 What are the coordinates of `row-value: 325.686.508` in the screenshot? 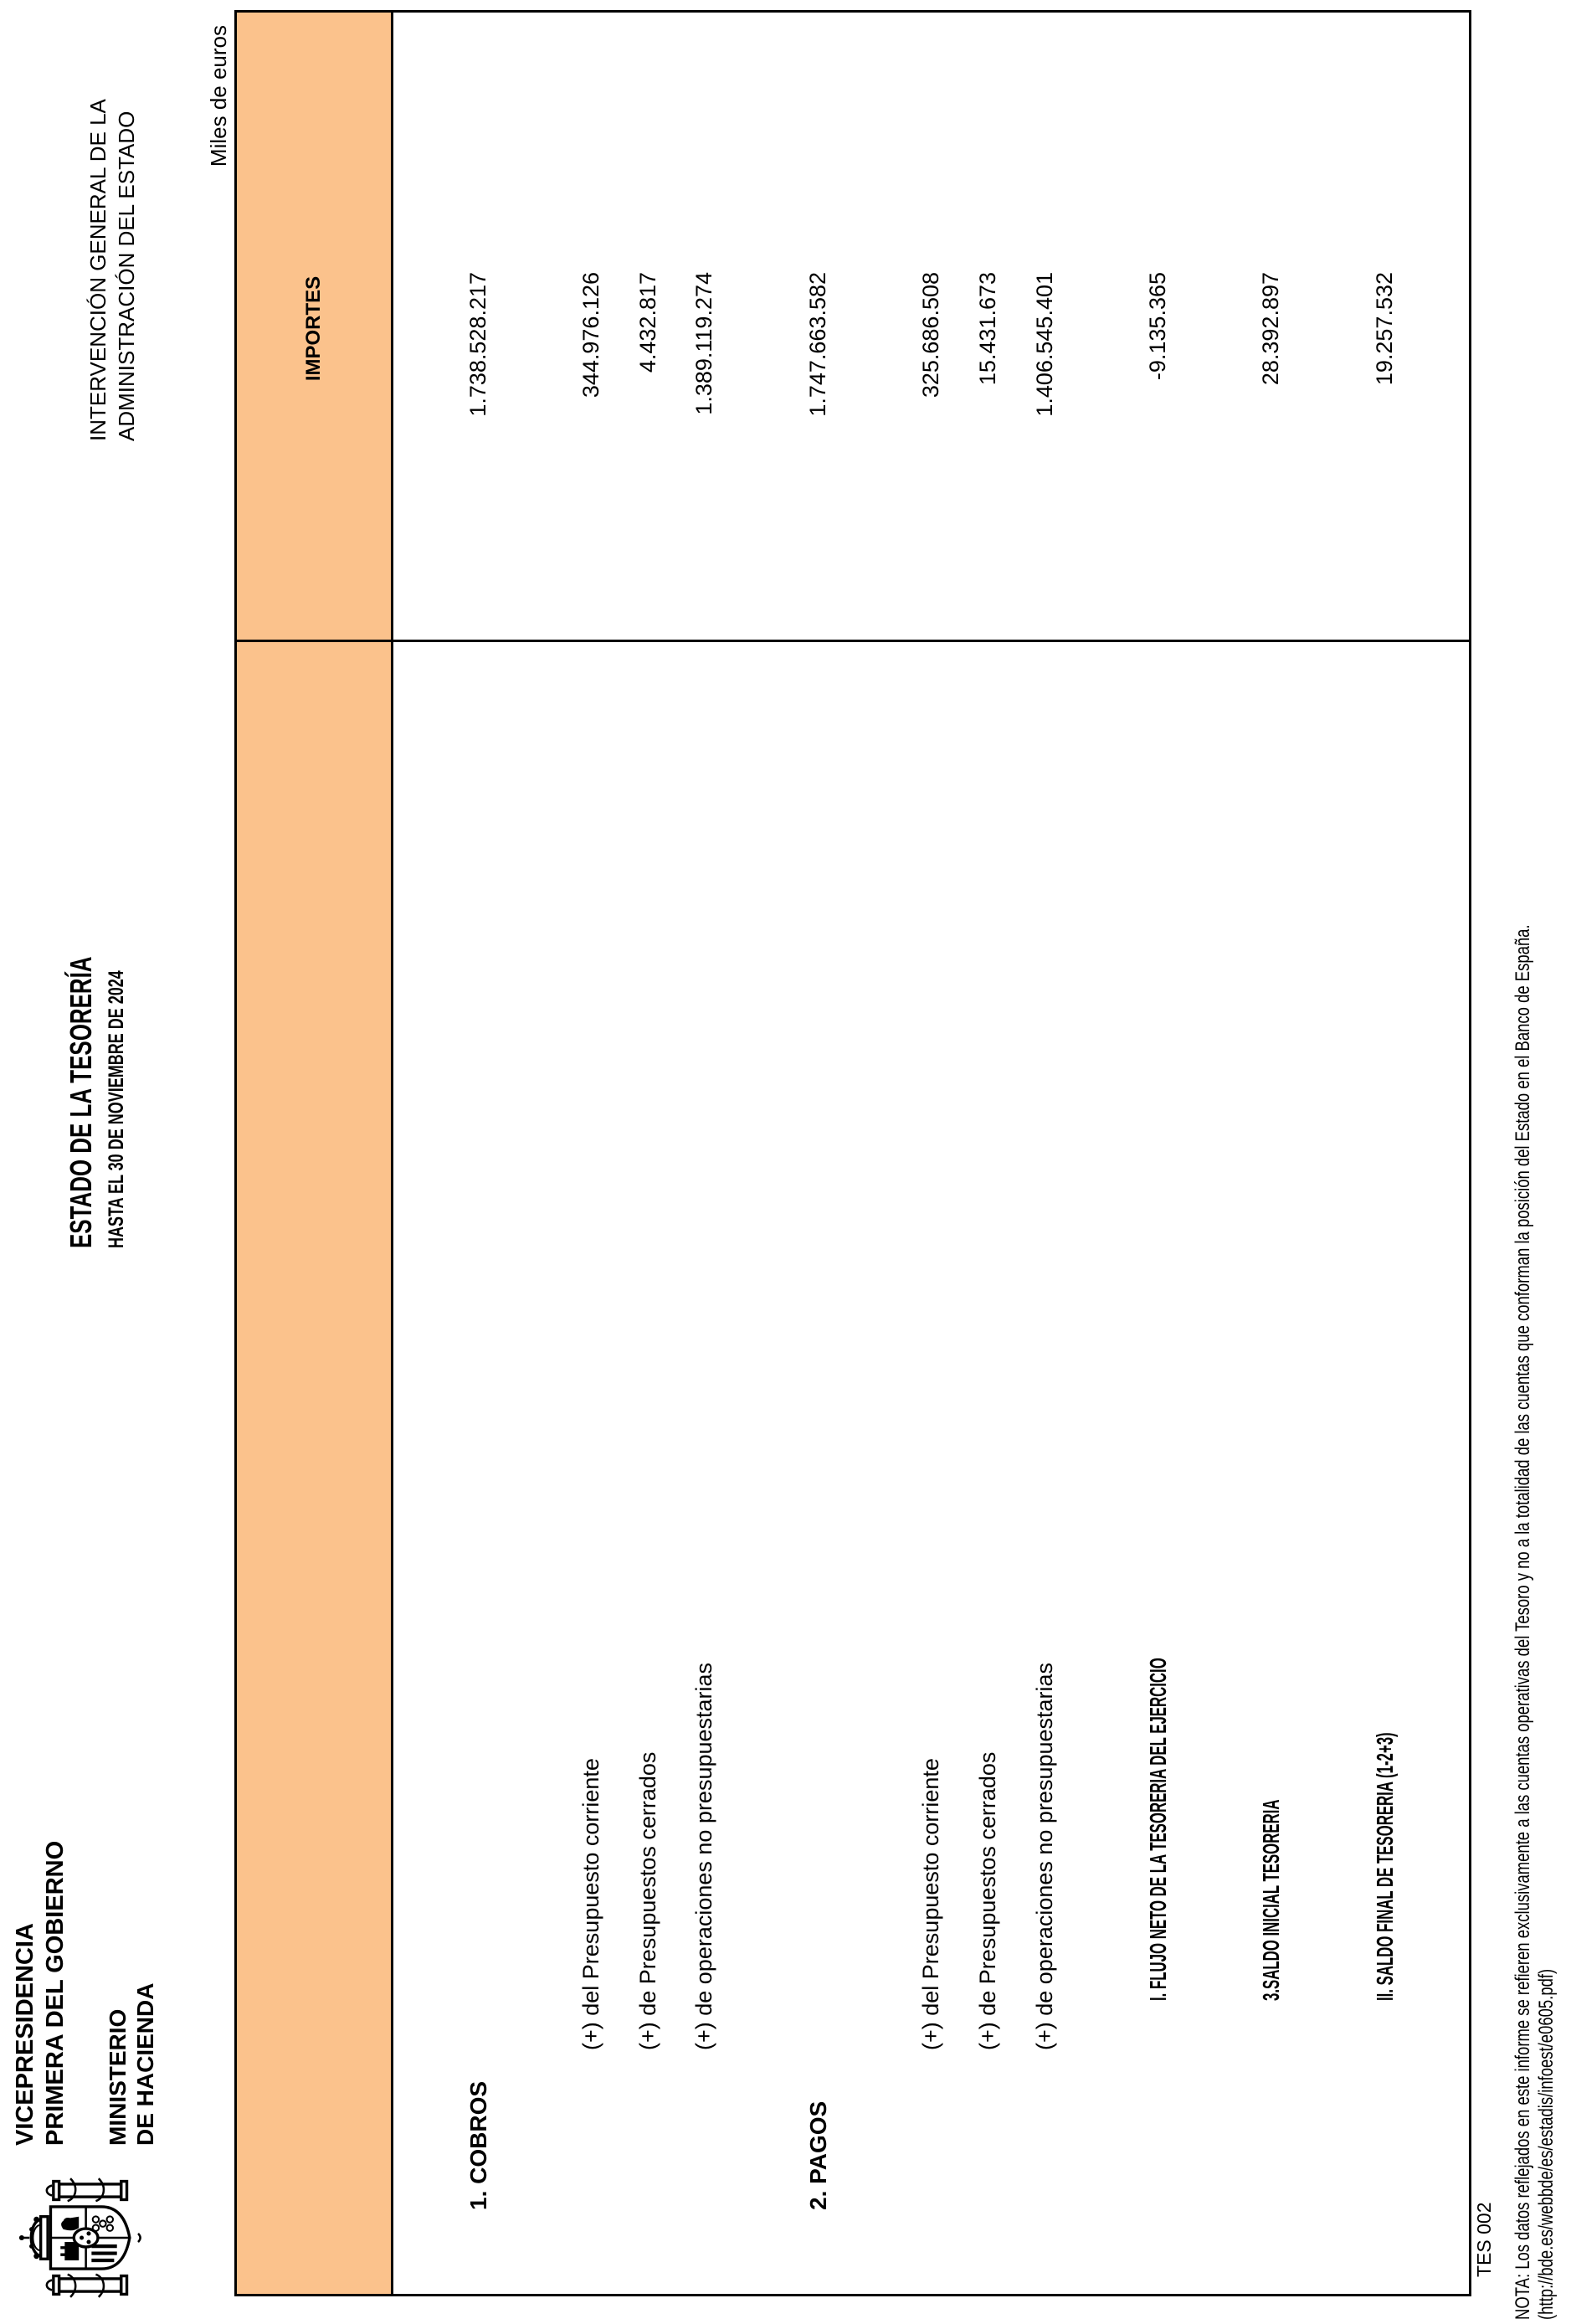 It's located at (931, 335).